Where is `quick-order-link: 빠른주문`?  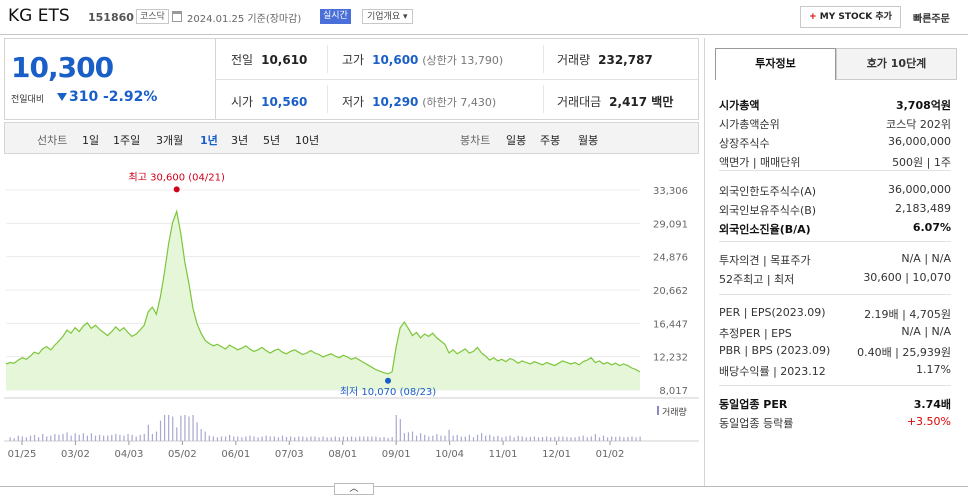 quick-order-link: 빠른주문 is located at coordinates (931, 19).